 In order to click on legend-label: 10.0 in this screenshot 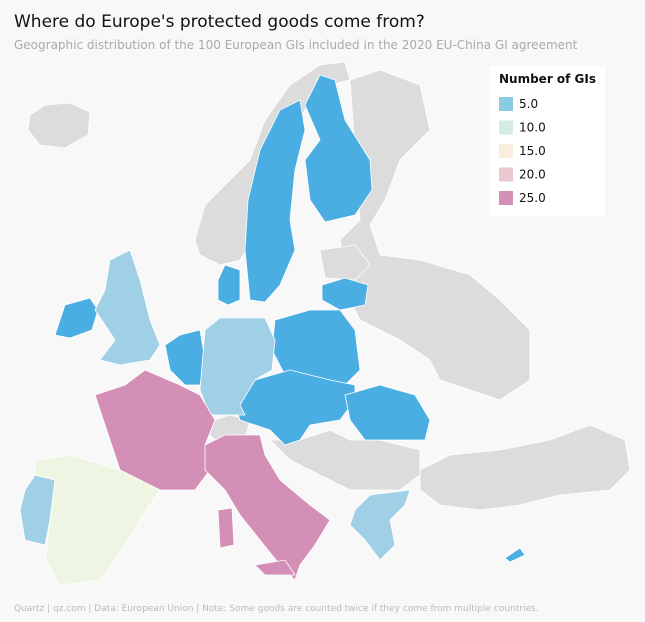, I will do `click(532, 128)`.